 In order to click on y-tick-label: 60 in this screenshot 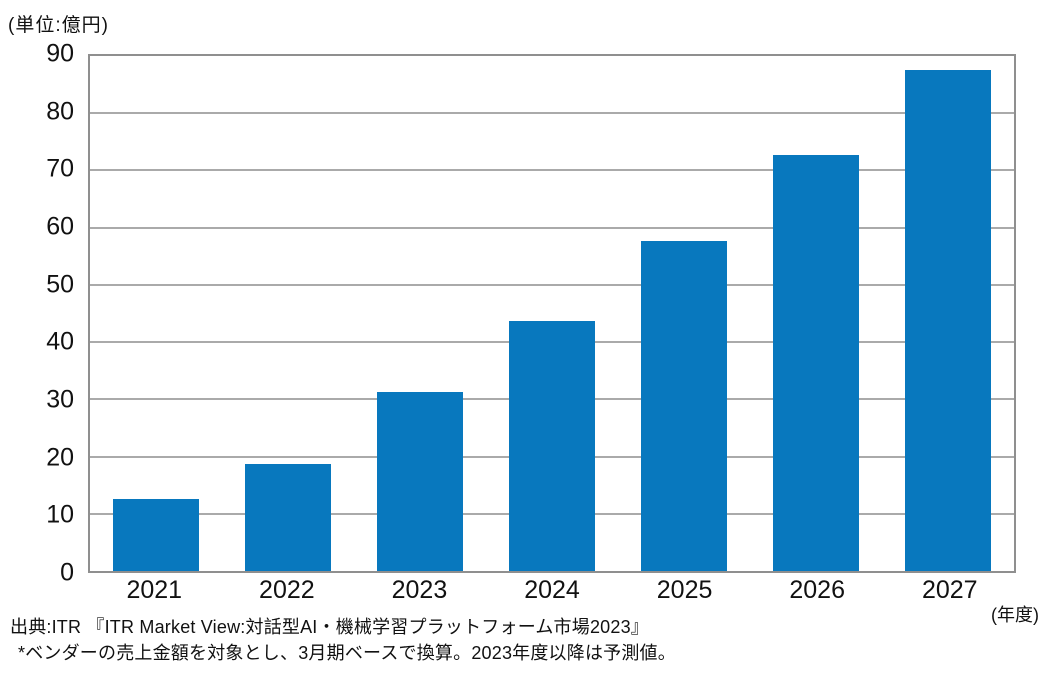, I will do `click(60, 226)`.